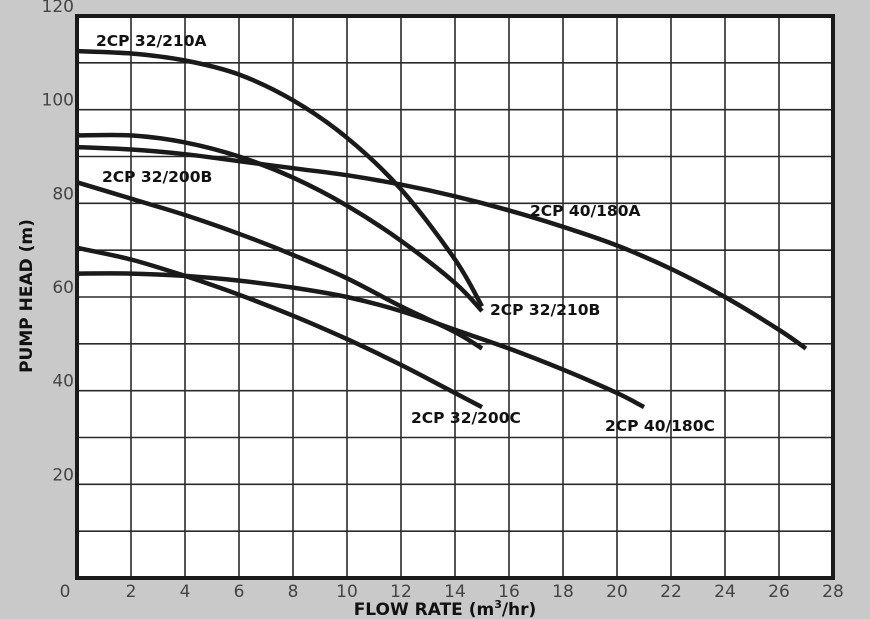 The image size is (870, 619). I want to click on y-tick-label: 80, so click(63, 194).